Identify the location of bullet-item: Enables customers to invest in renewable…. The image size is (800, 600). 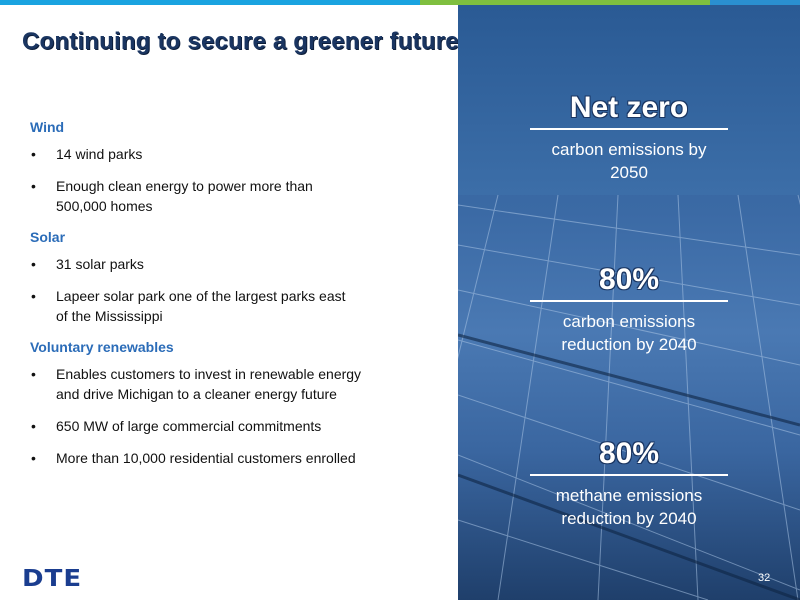
(208, 384).